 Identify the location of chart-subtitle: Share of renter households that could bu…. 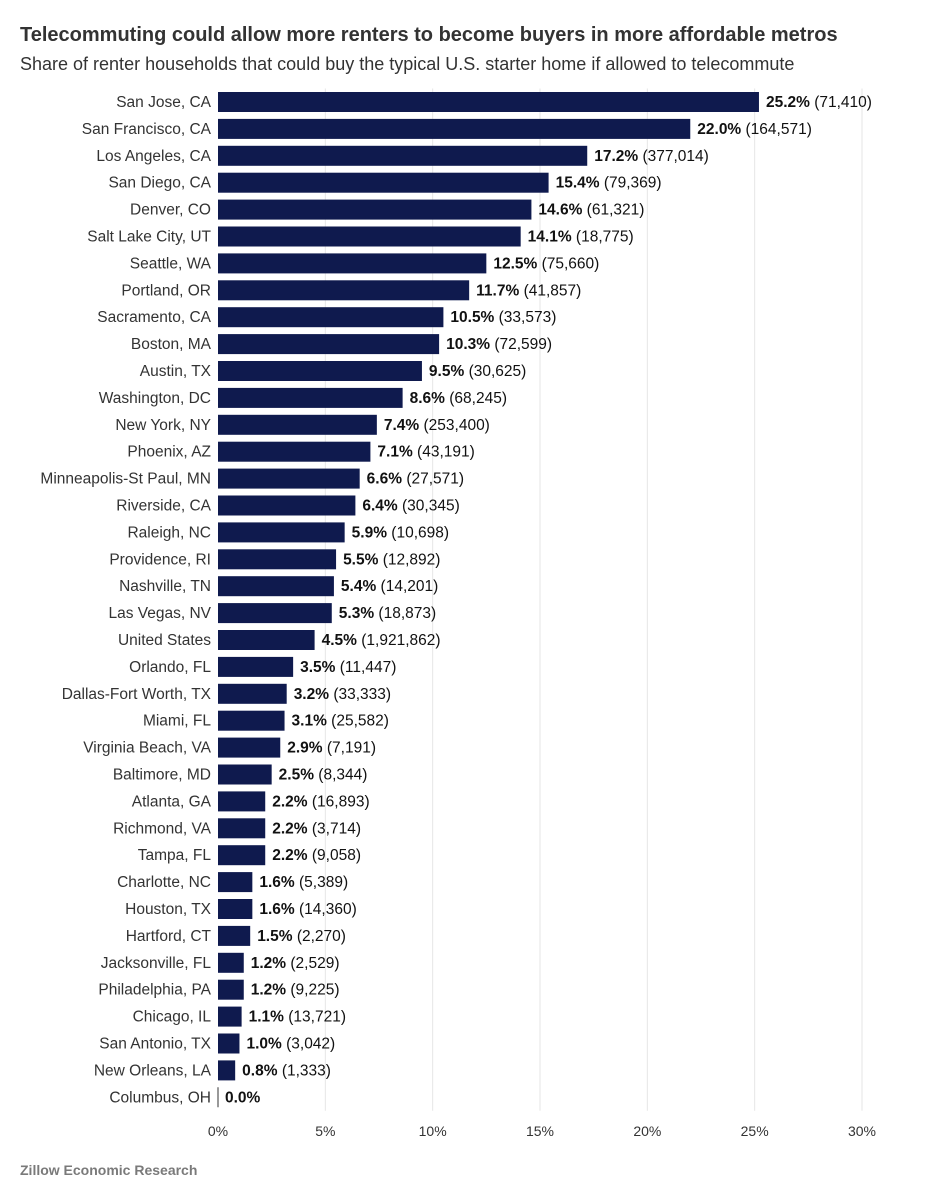
(407, 64).